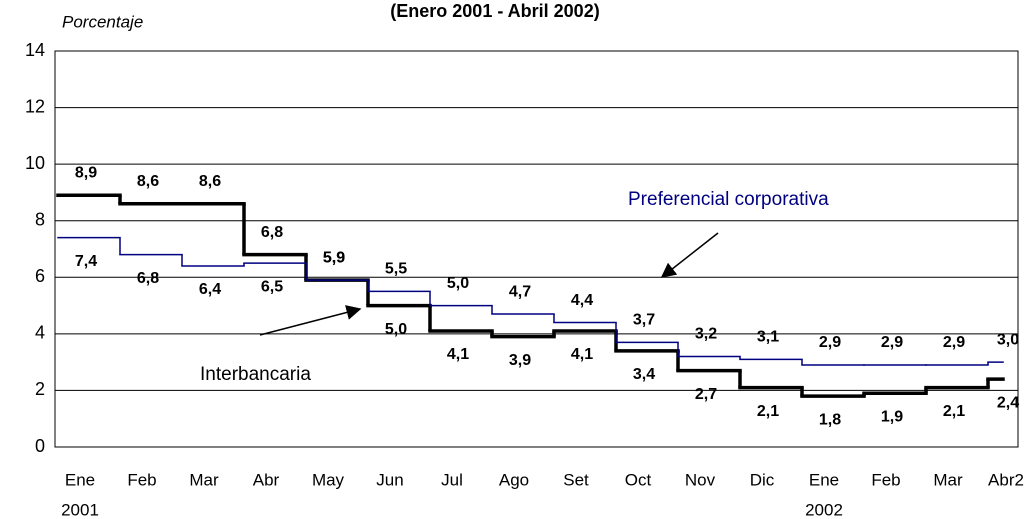 The width and height of the screenshot is (1026, 519). I want to click on year-label: 2002, so click(824, 509).